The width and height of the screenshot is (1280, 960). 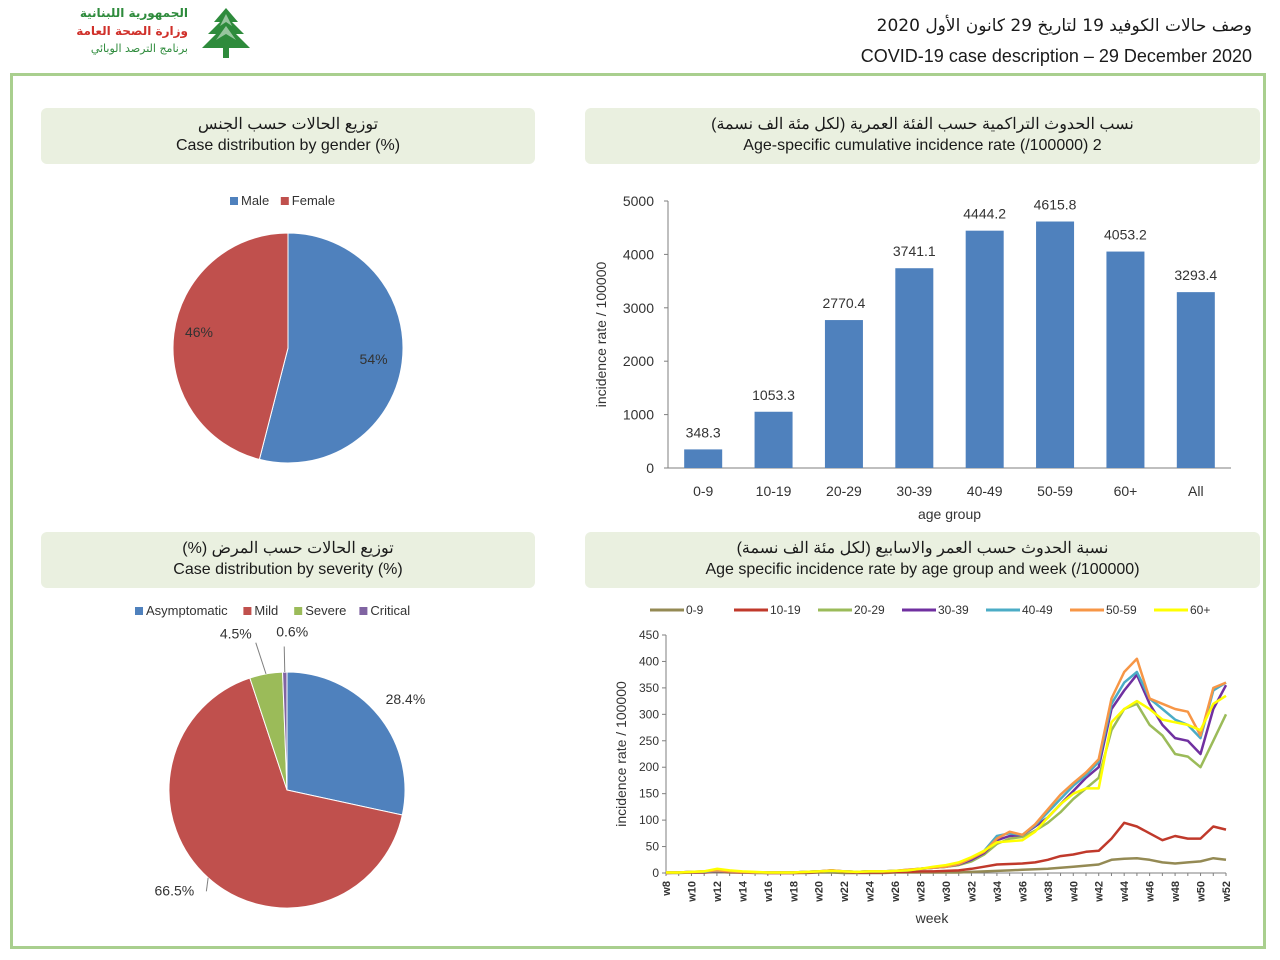 What do you see at coordinates (649, 741) in the screenshot?
I see `y-tick-label: 250` at bounding box center [649, 741].